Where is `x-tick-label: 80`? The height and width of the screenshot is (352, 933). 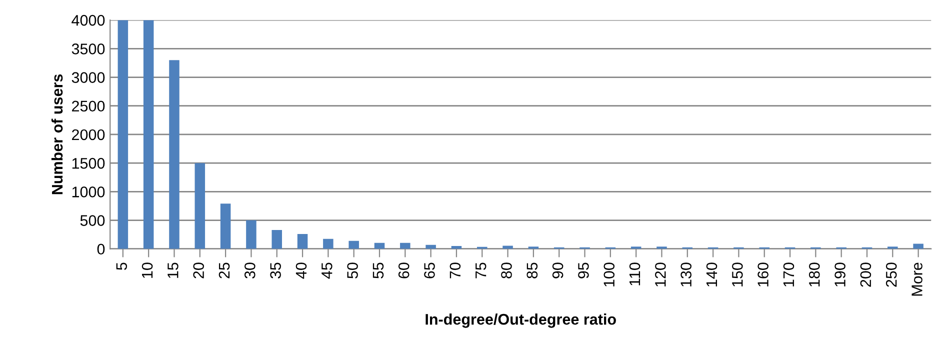 x-tick-label: 80 is located at coordinates (506, 270).